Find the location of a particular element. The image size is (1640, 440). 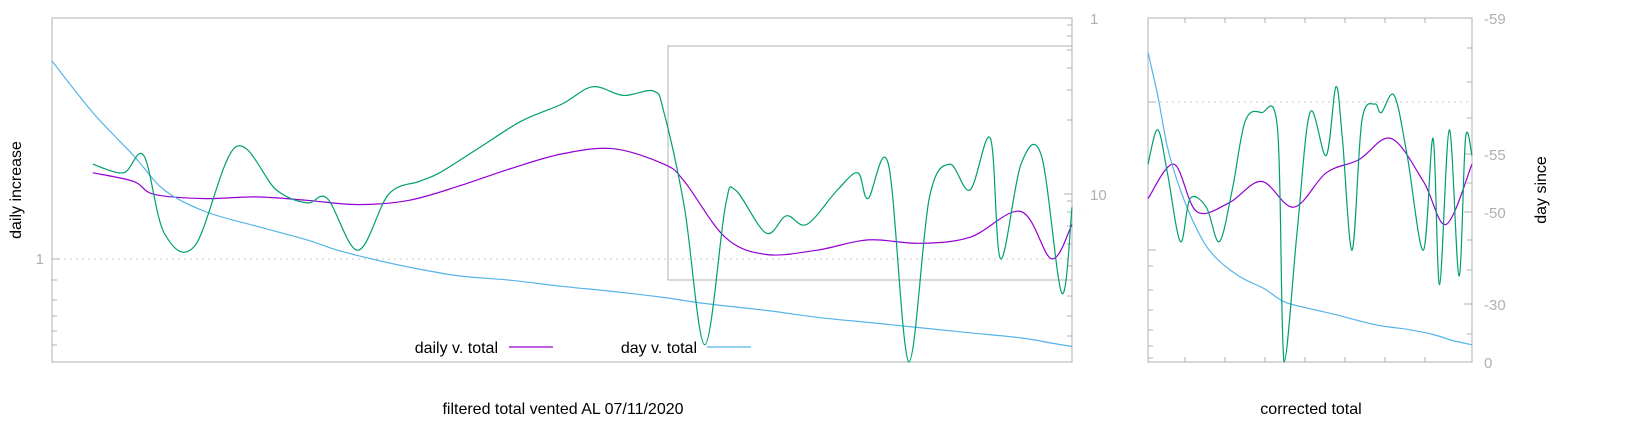

main-left-tick-label-1: 1 is located at coordinates (40, 259).